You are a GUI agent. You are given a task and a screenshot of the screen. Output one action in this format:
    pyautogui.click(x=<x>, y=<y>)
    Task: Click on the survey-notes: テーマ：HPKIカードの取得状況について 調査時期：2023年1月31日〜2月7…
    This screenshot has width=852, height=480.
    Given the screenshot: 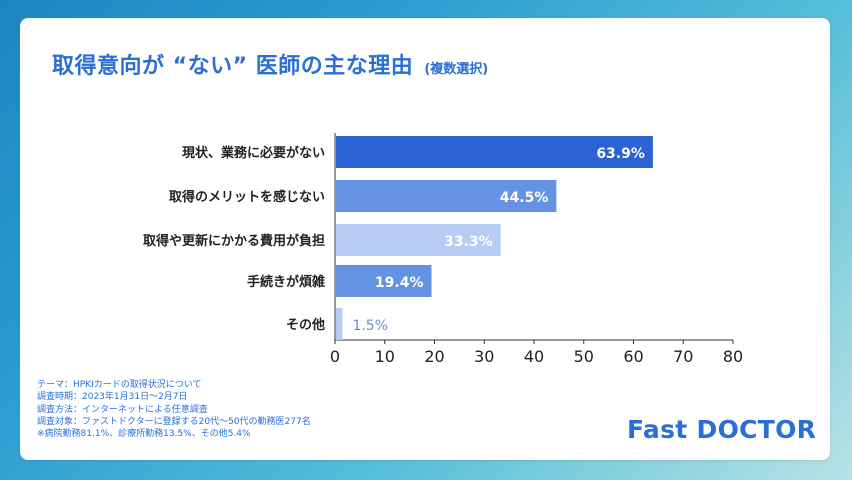 What is the action you would take?
    pyautogui.click(x=174, y=409)
    